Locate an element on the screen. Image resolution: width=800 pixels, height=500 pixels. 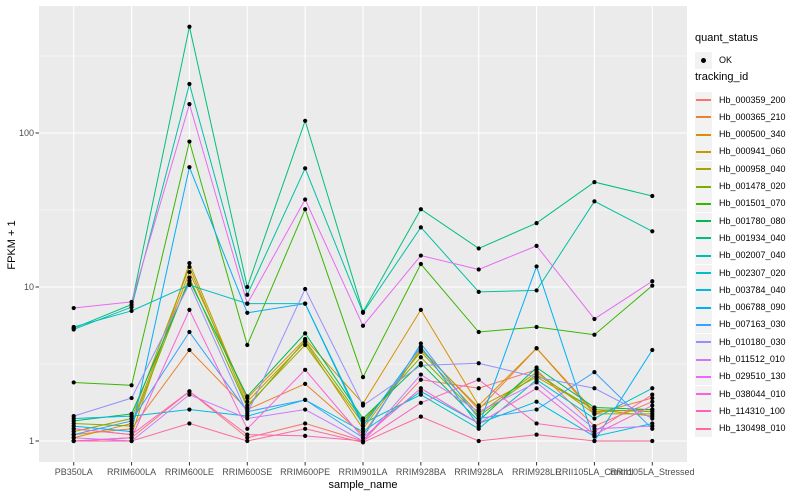
x-tick-label: RRIM901LA is located at coordinates (362, 472).